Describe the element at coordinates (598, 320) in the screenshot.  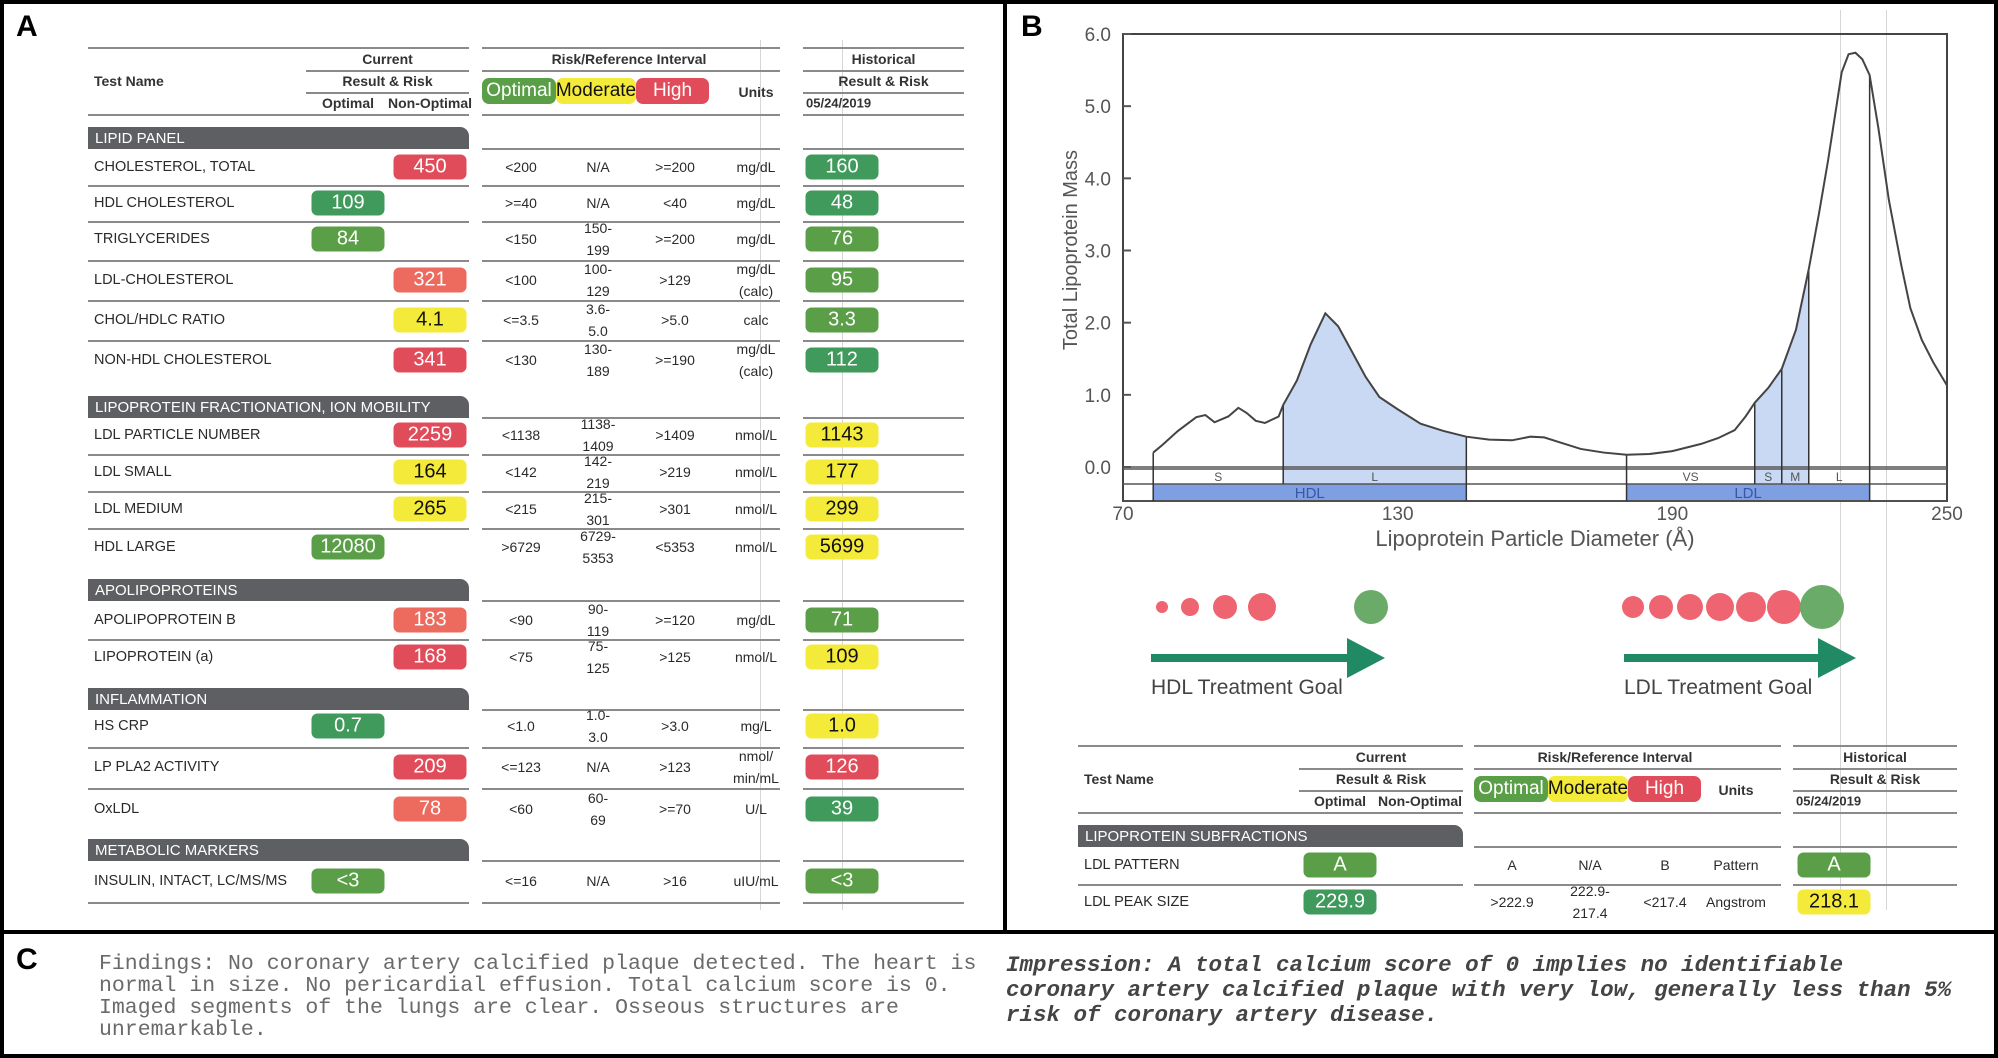
I see `ref-moderate: 3.6-5.0` at that location.